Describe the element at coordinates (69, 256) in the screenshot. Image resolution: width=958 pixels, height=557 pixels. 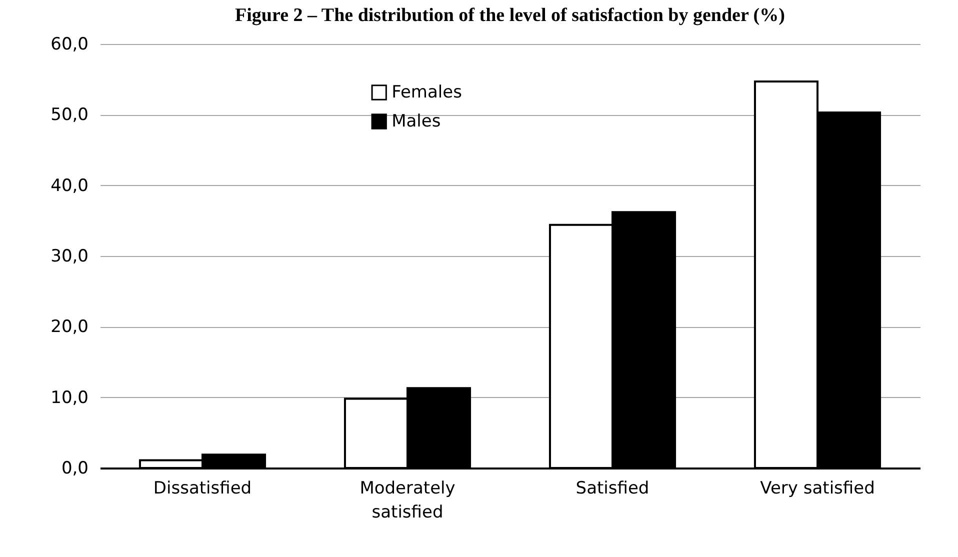
I see `y-tick-label: 30,0` at that location.